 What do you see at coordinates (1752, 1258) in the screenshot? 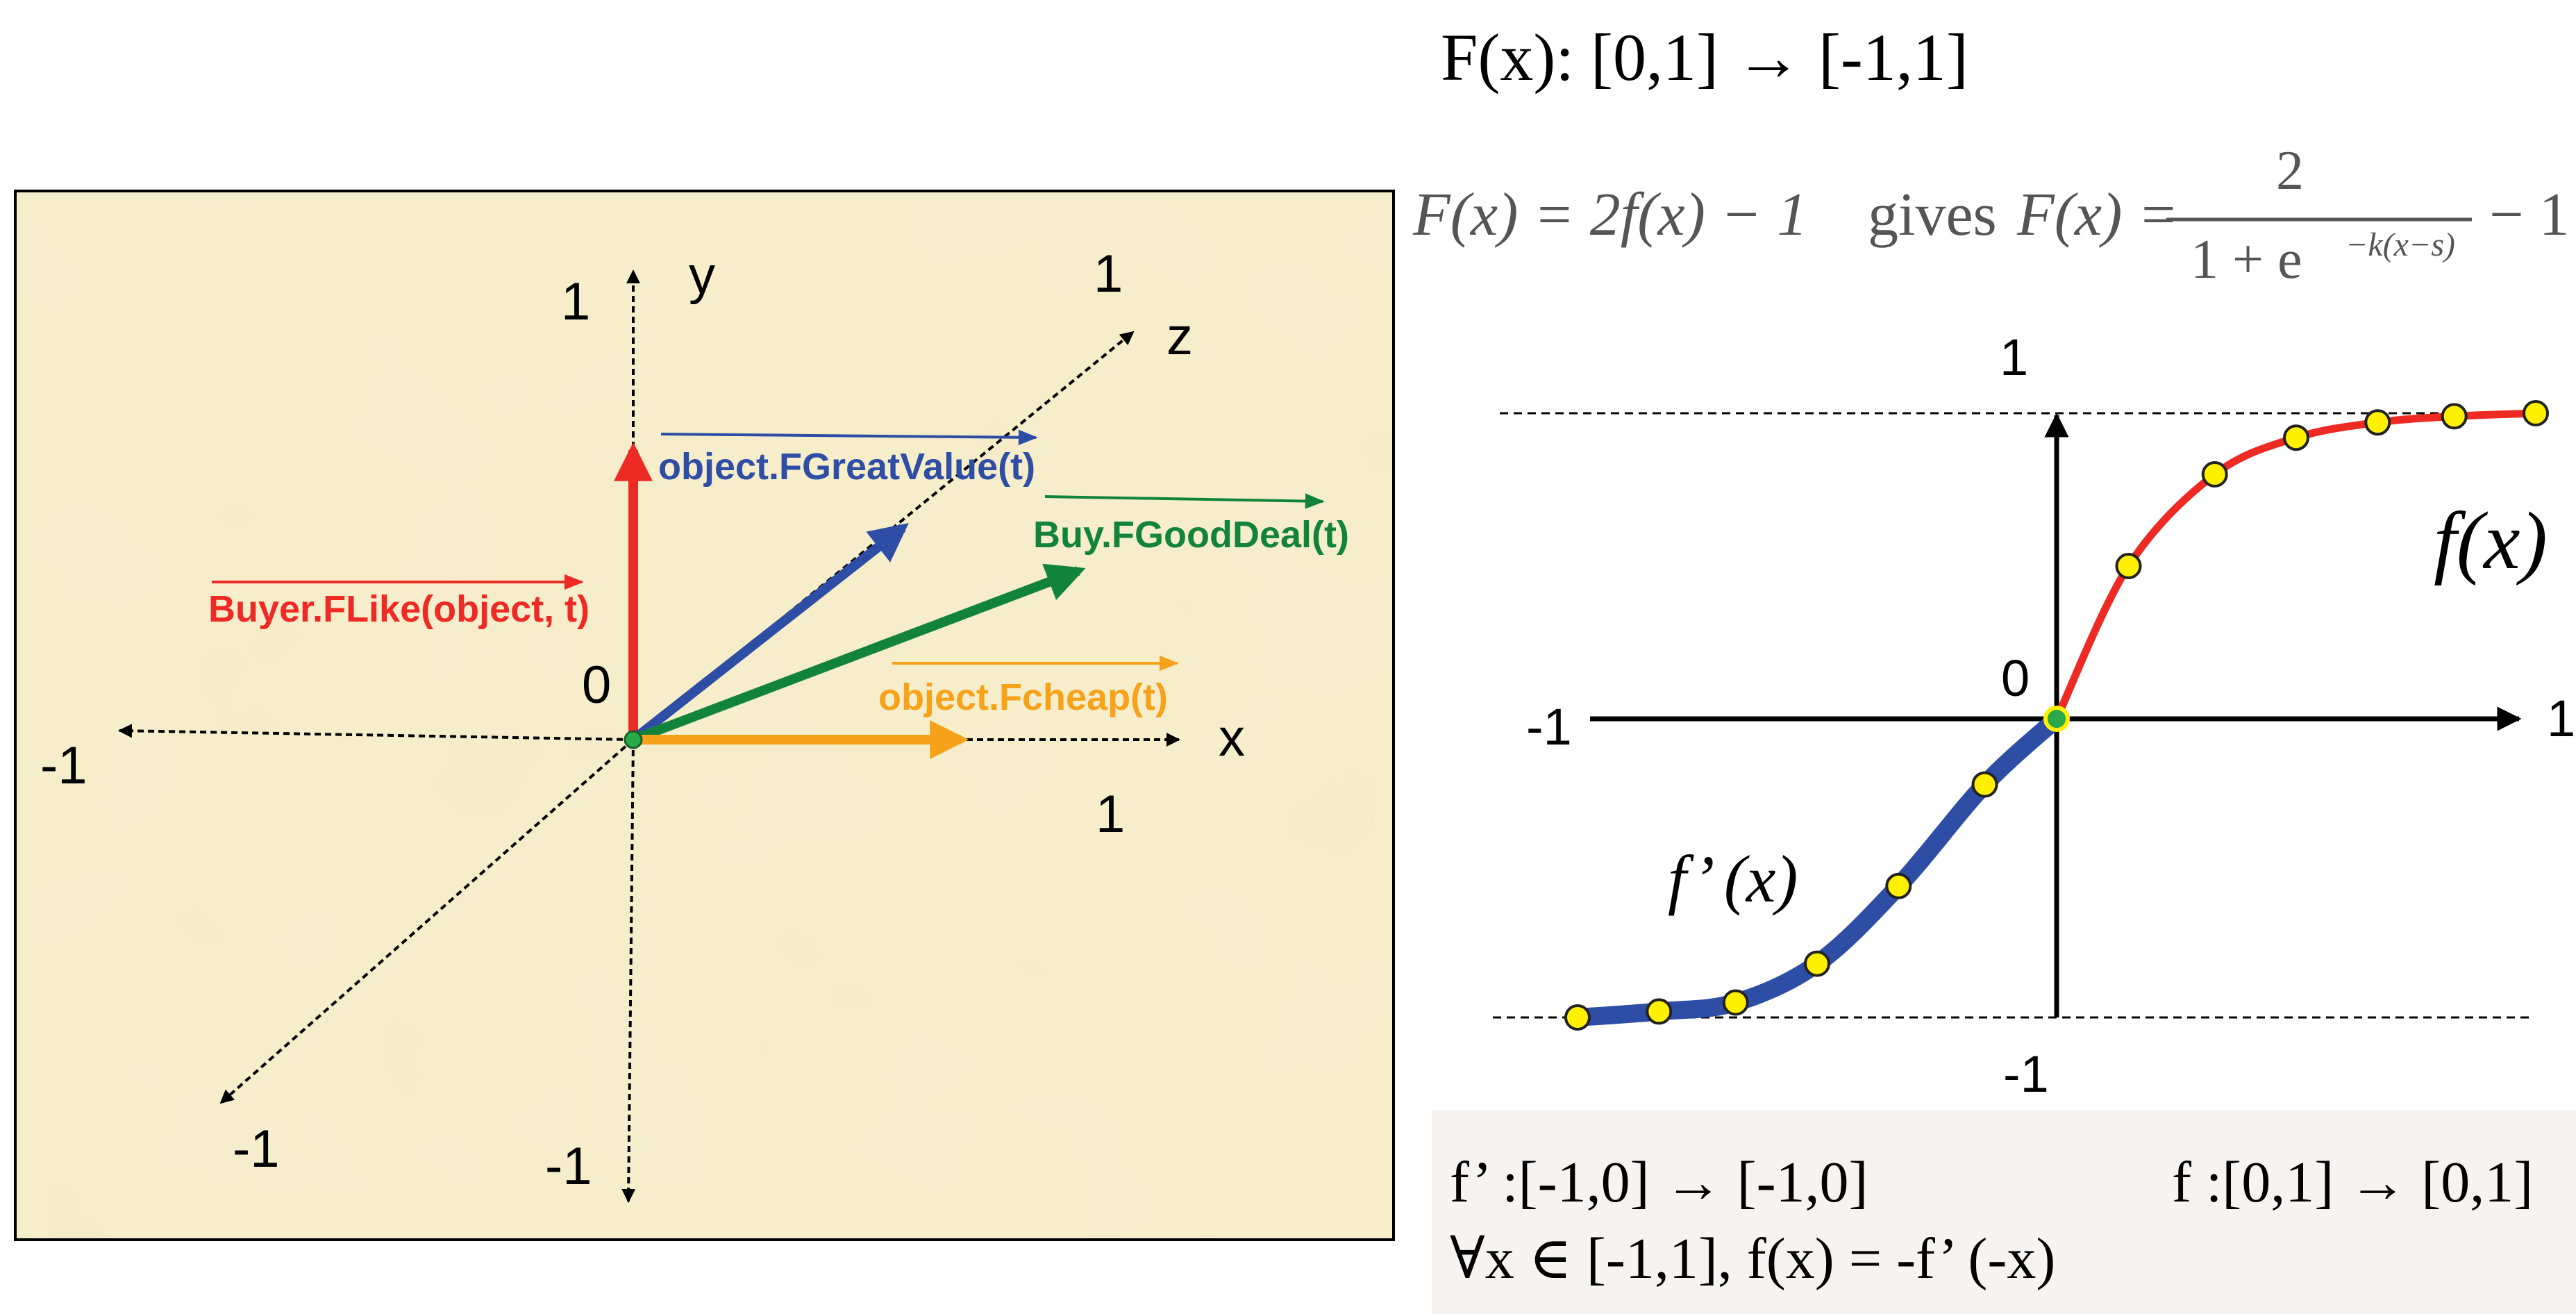
I see `symmetry-identity: ∀x ∈ [-1,1], f(x) = -f’ (-x)` at bounding box center [1752, 1258].